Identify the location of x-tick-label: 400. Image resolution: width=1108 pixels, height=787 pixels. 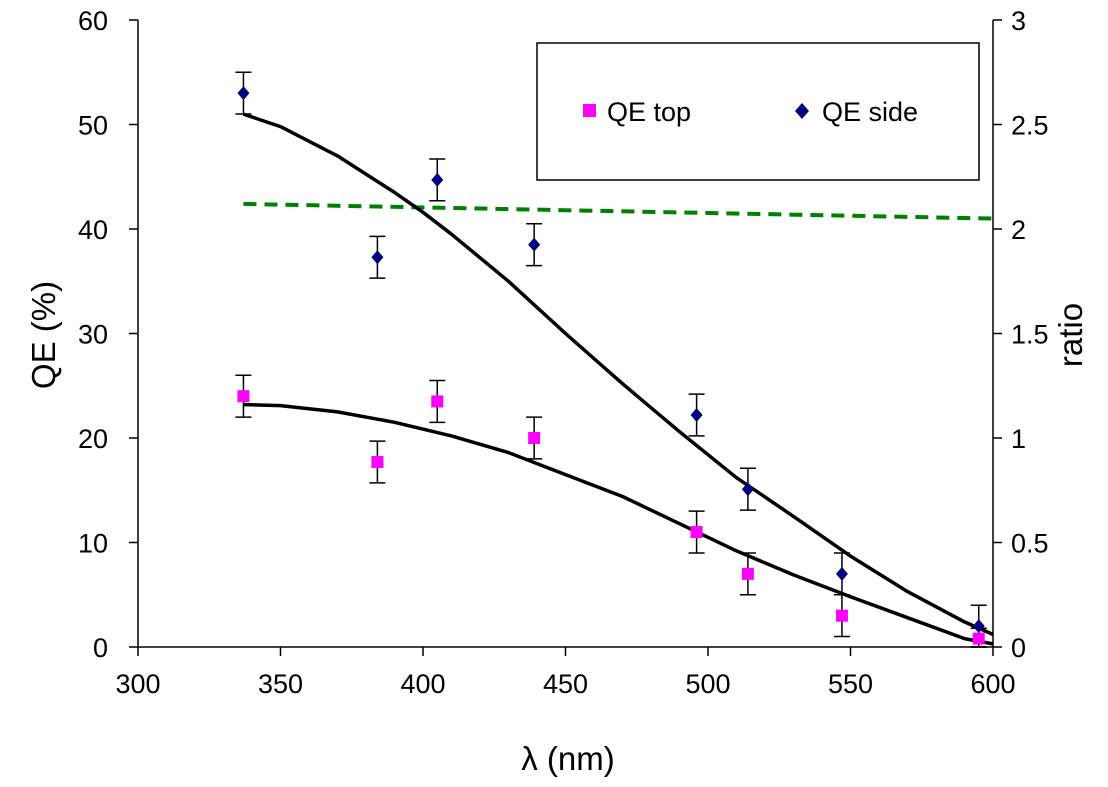
(422, 684).